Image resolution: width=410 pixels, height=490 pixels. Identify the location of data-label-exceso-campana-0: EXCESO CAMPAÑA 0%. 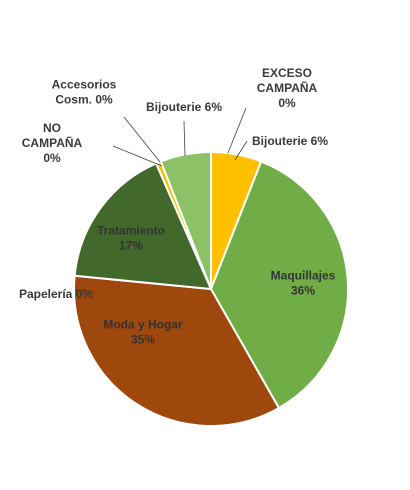
(287, 88).